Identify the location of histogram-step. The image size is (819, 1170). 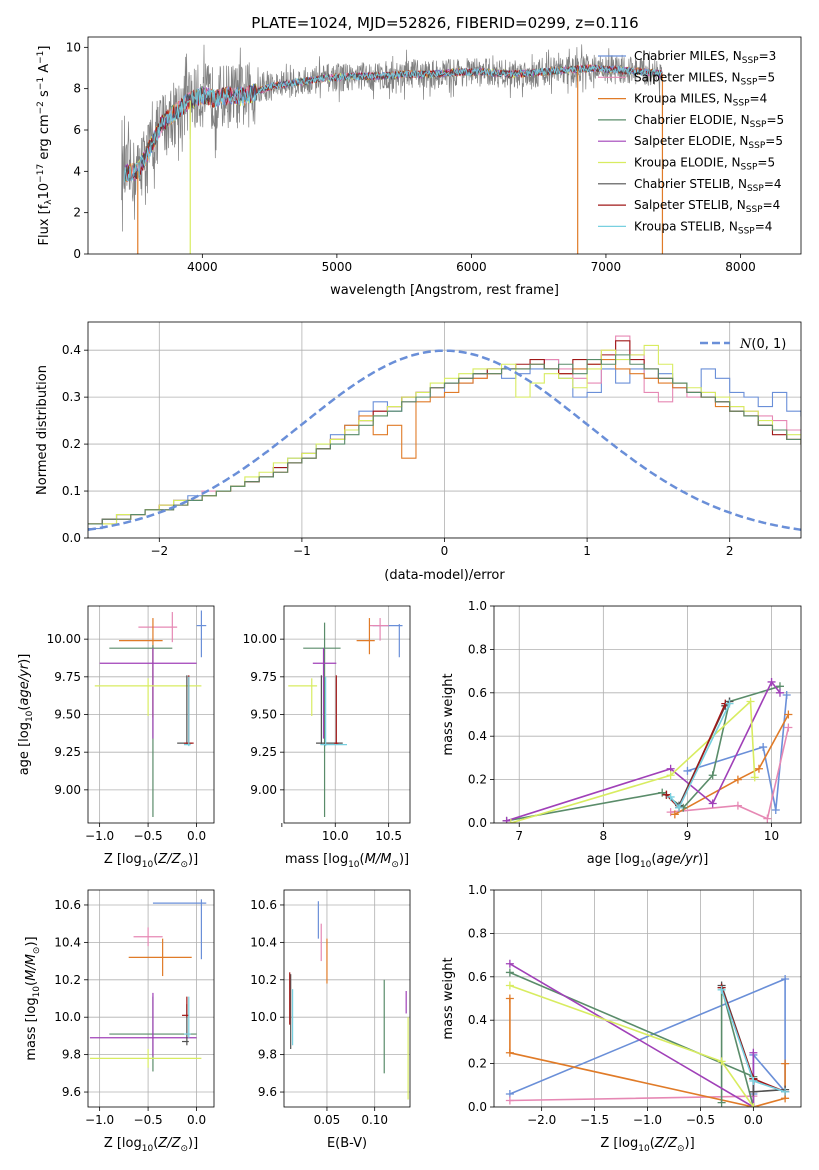
(444, 439).